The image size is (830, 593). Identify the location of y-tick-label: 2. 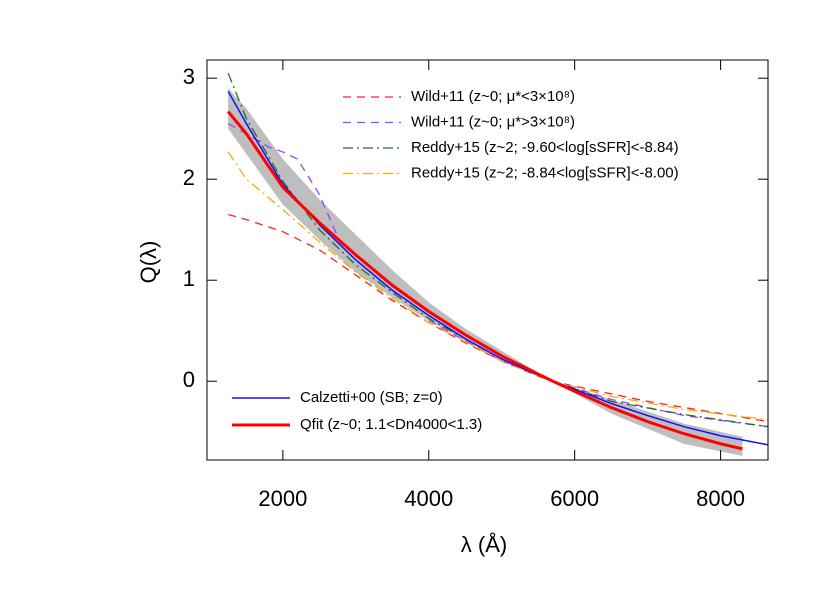
(189, 177).